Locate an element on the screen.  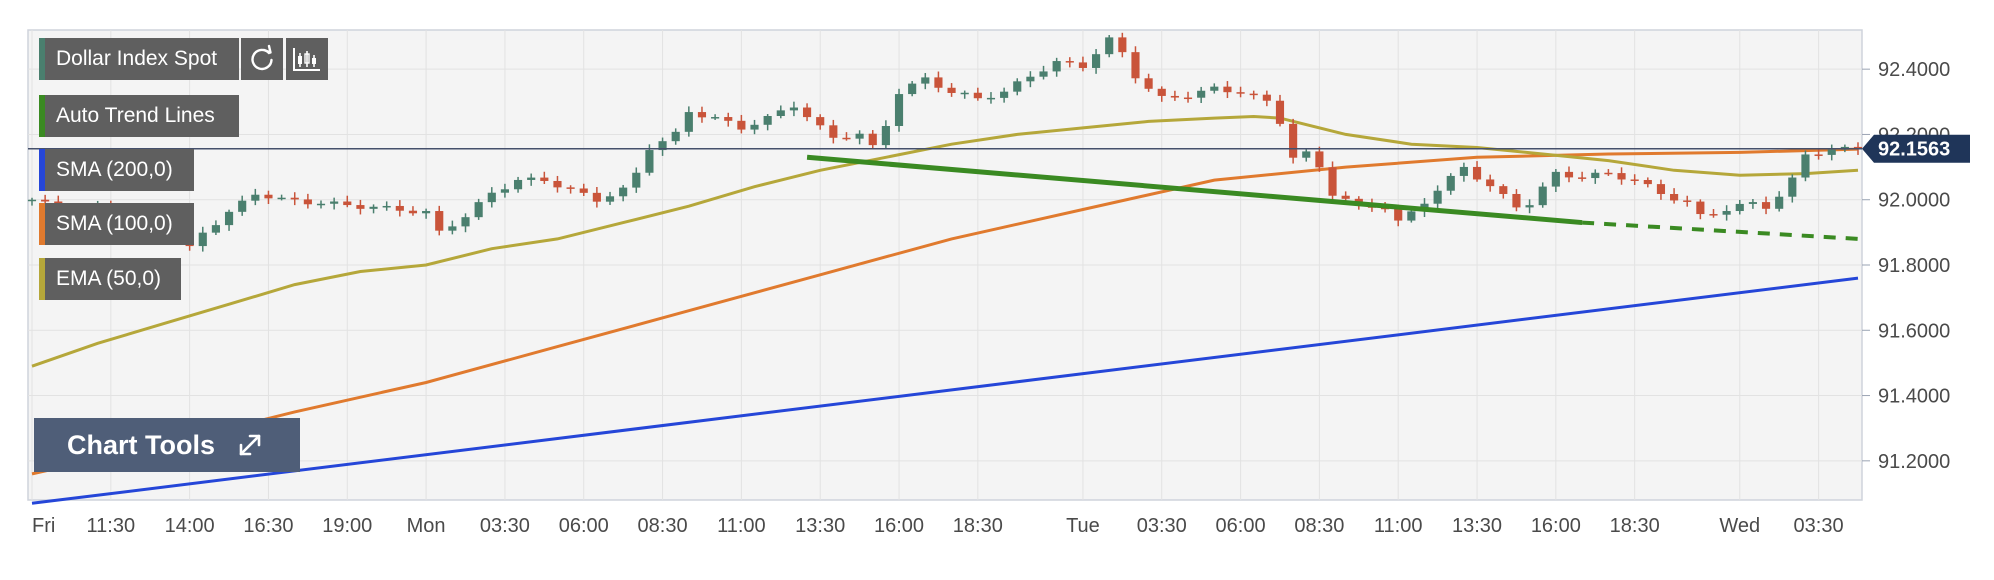
current-price-value: 92.1563 is located at coordinates (1914, 150).